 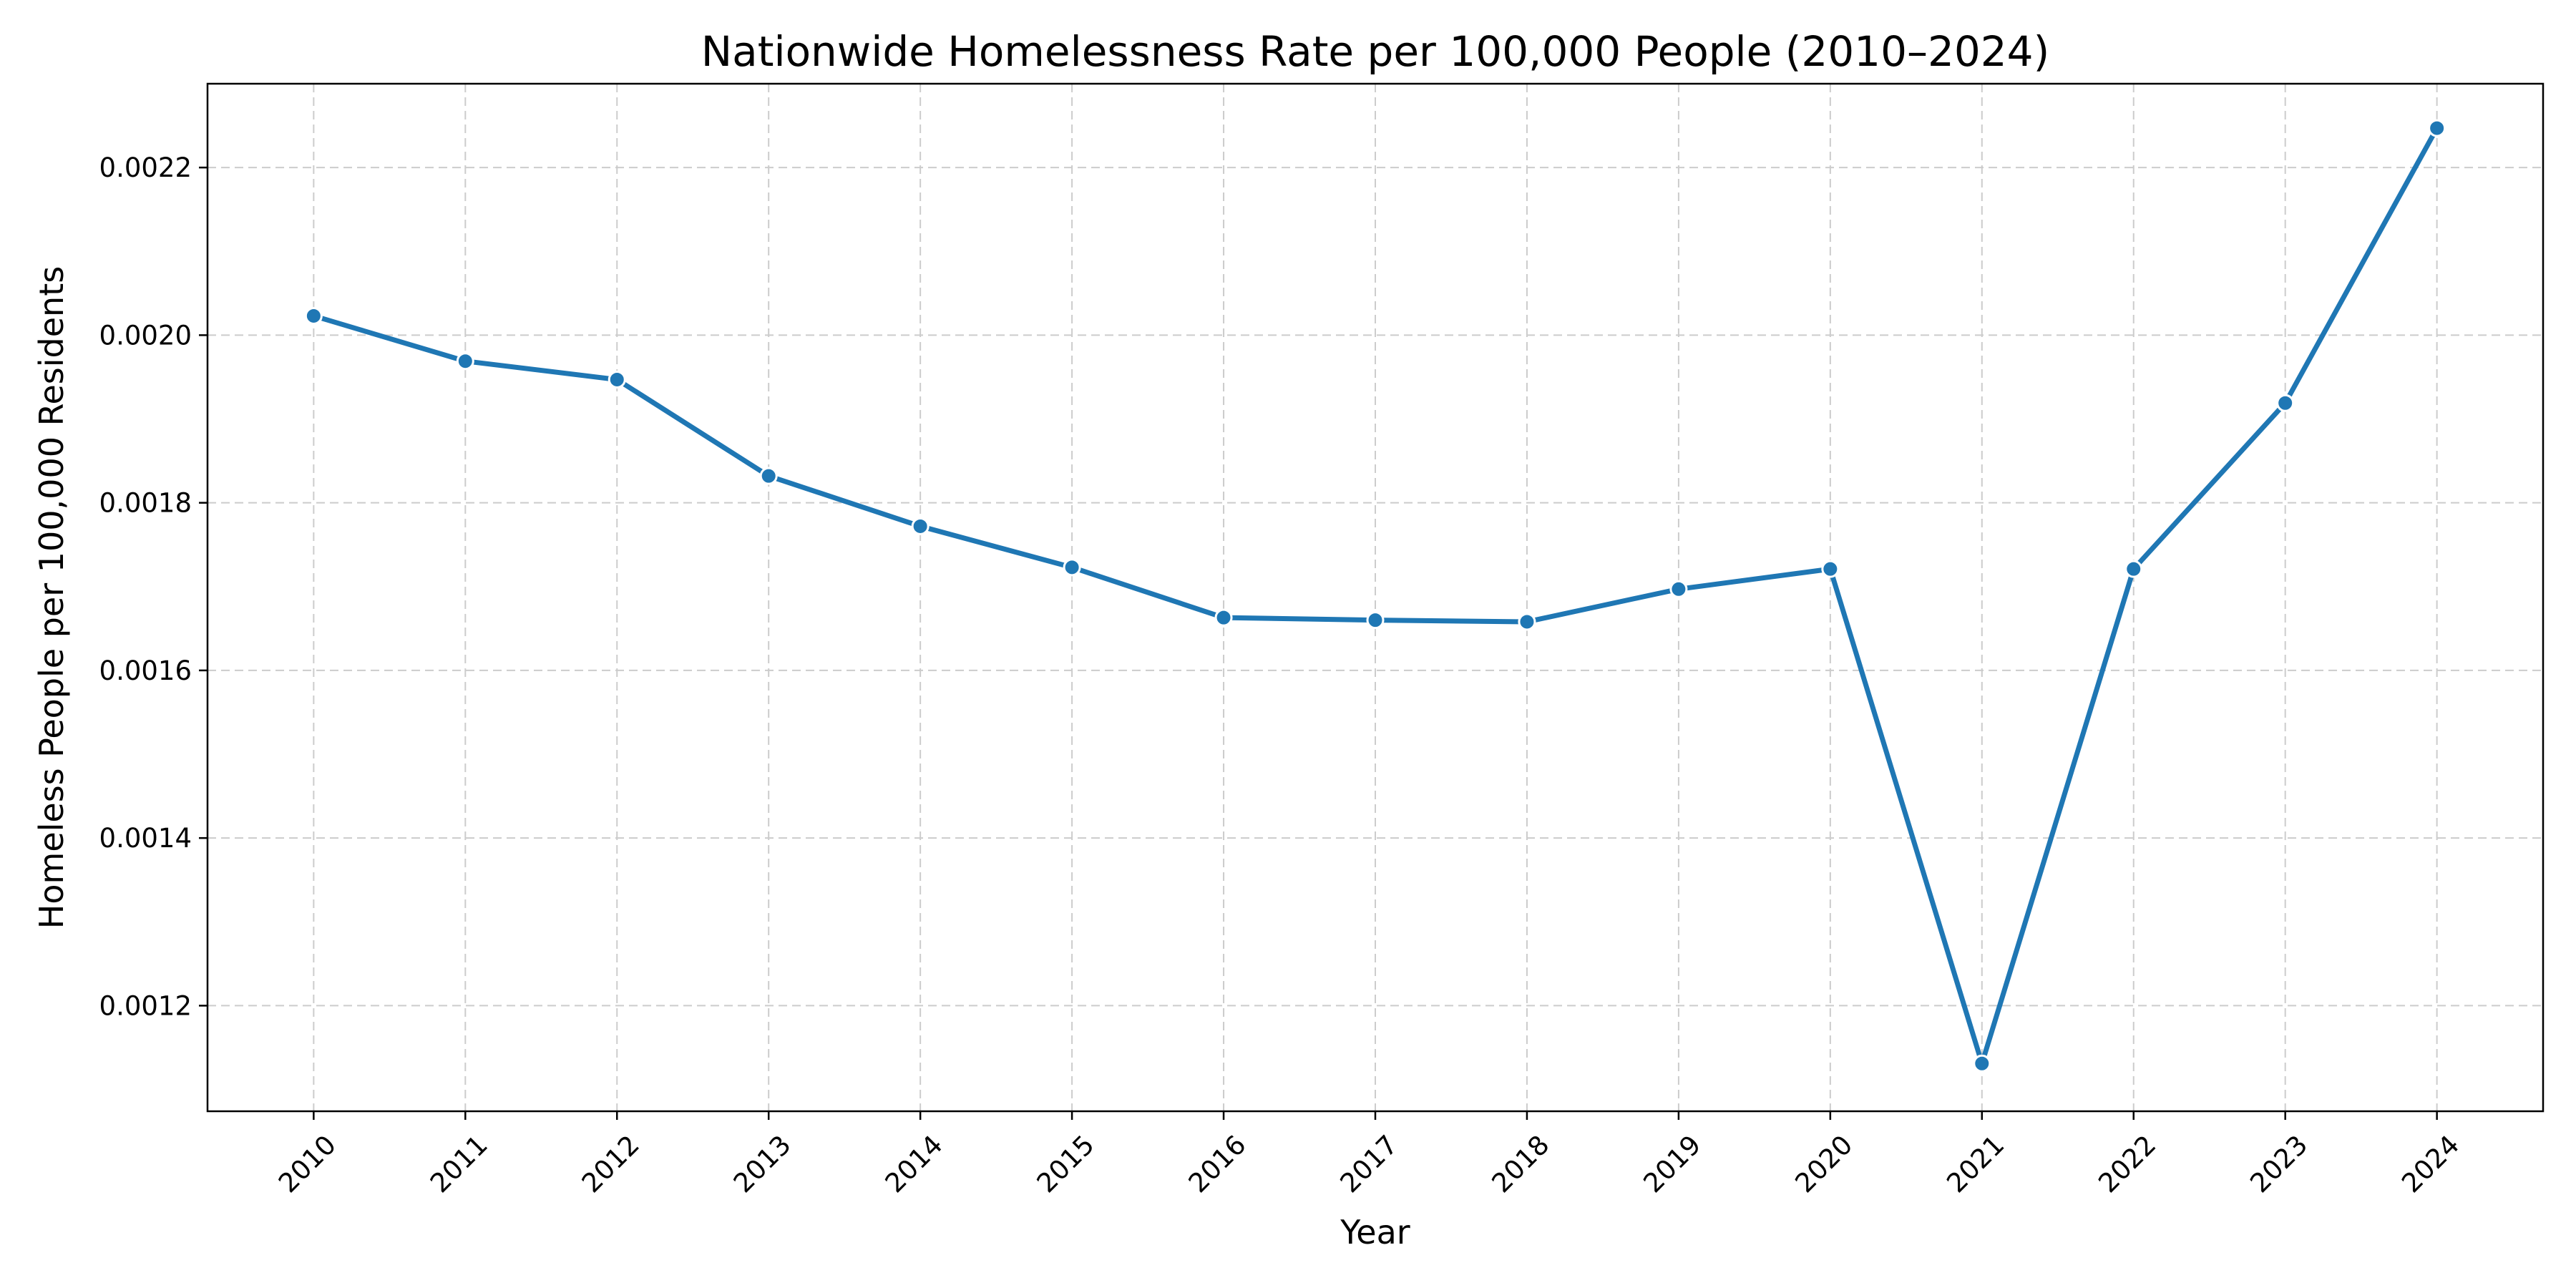 I want to click on x-tick-label: 2016, so click(x=1217, y=1164).